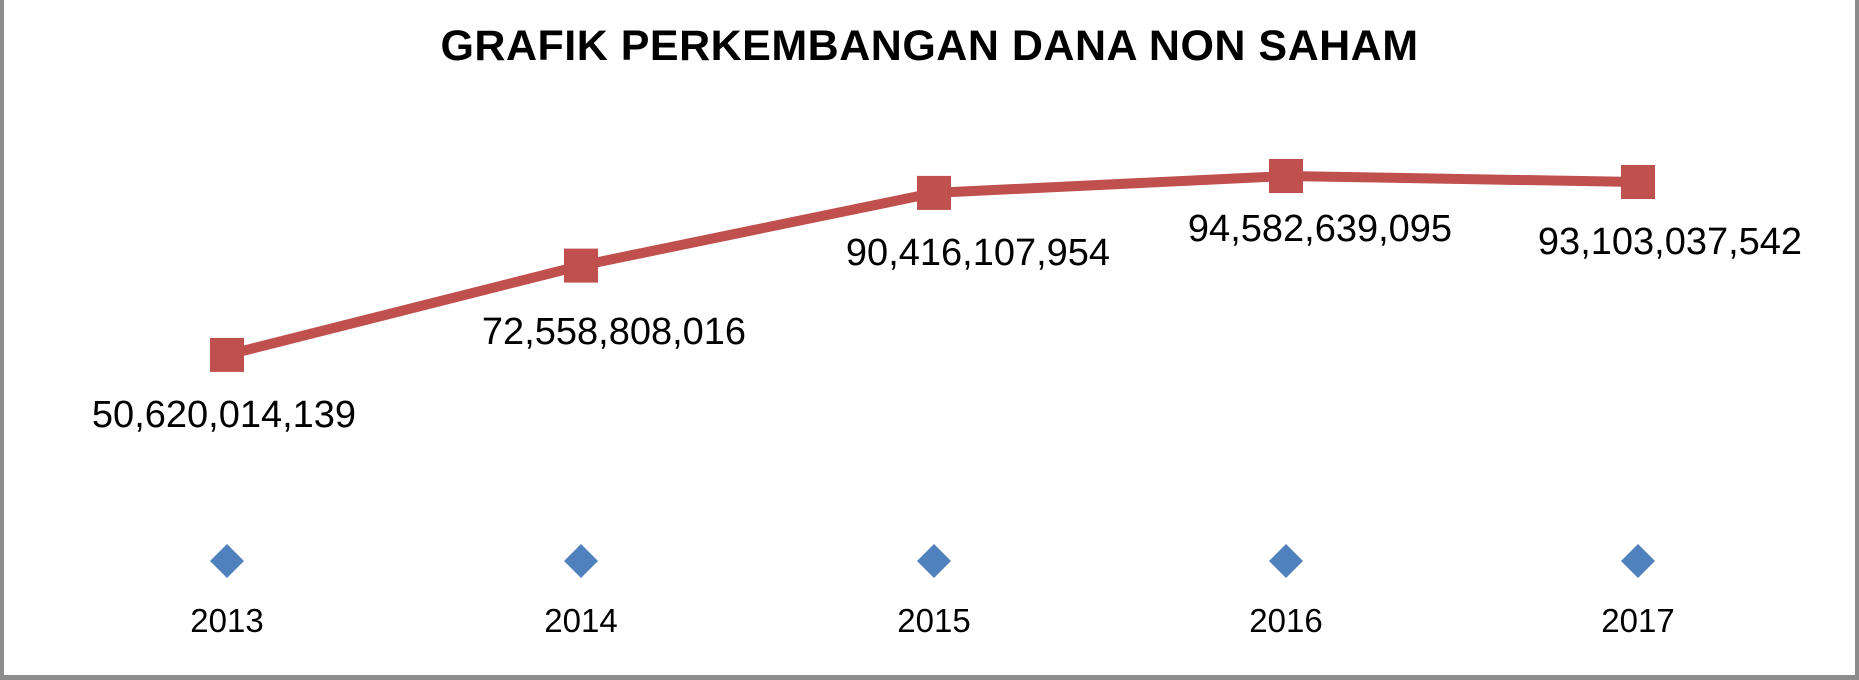 Image resolution: width=1859 pixels, height=680 pixels. I want to click on chart-title: GRAFIK PERKEMBANGAN DANA NON SAHAM, so click(929, 46).